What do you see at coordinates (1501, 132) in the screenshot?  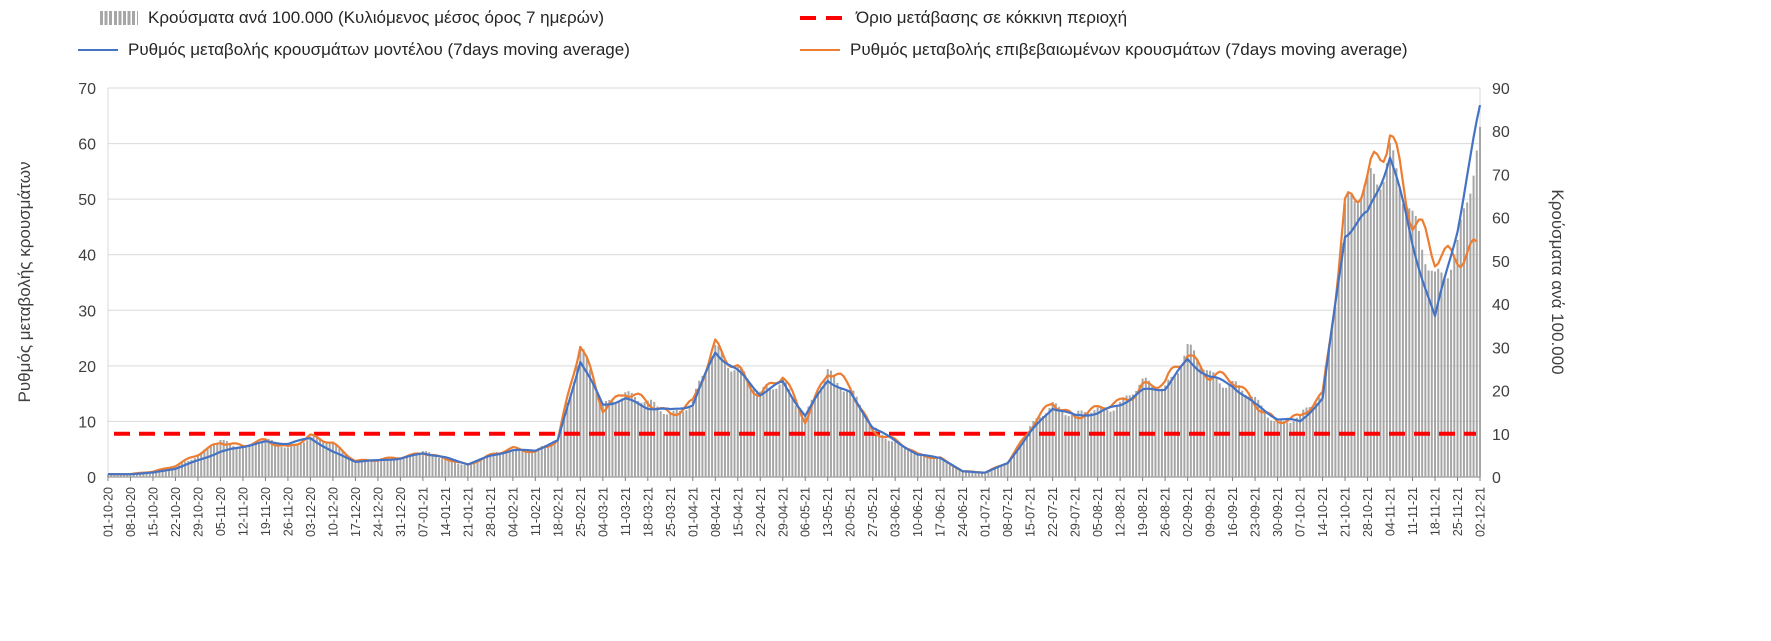 I see `svg-text: 80` at bounding box center [1501, 132].